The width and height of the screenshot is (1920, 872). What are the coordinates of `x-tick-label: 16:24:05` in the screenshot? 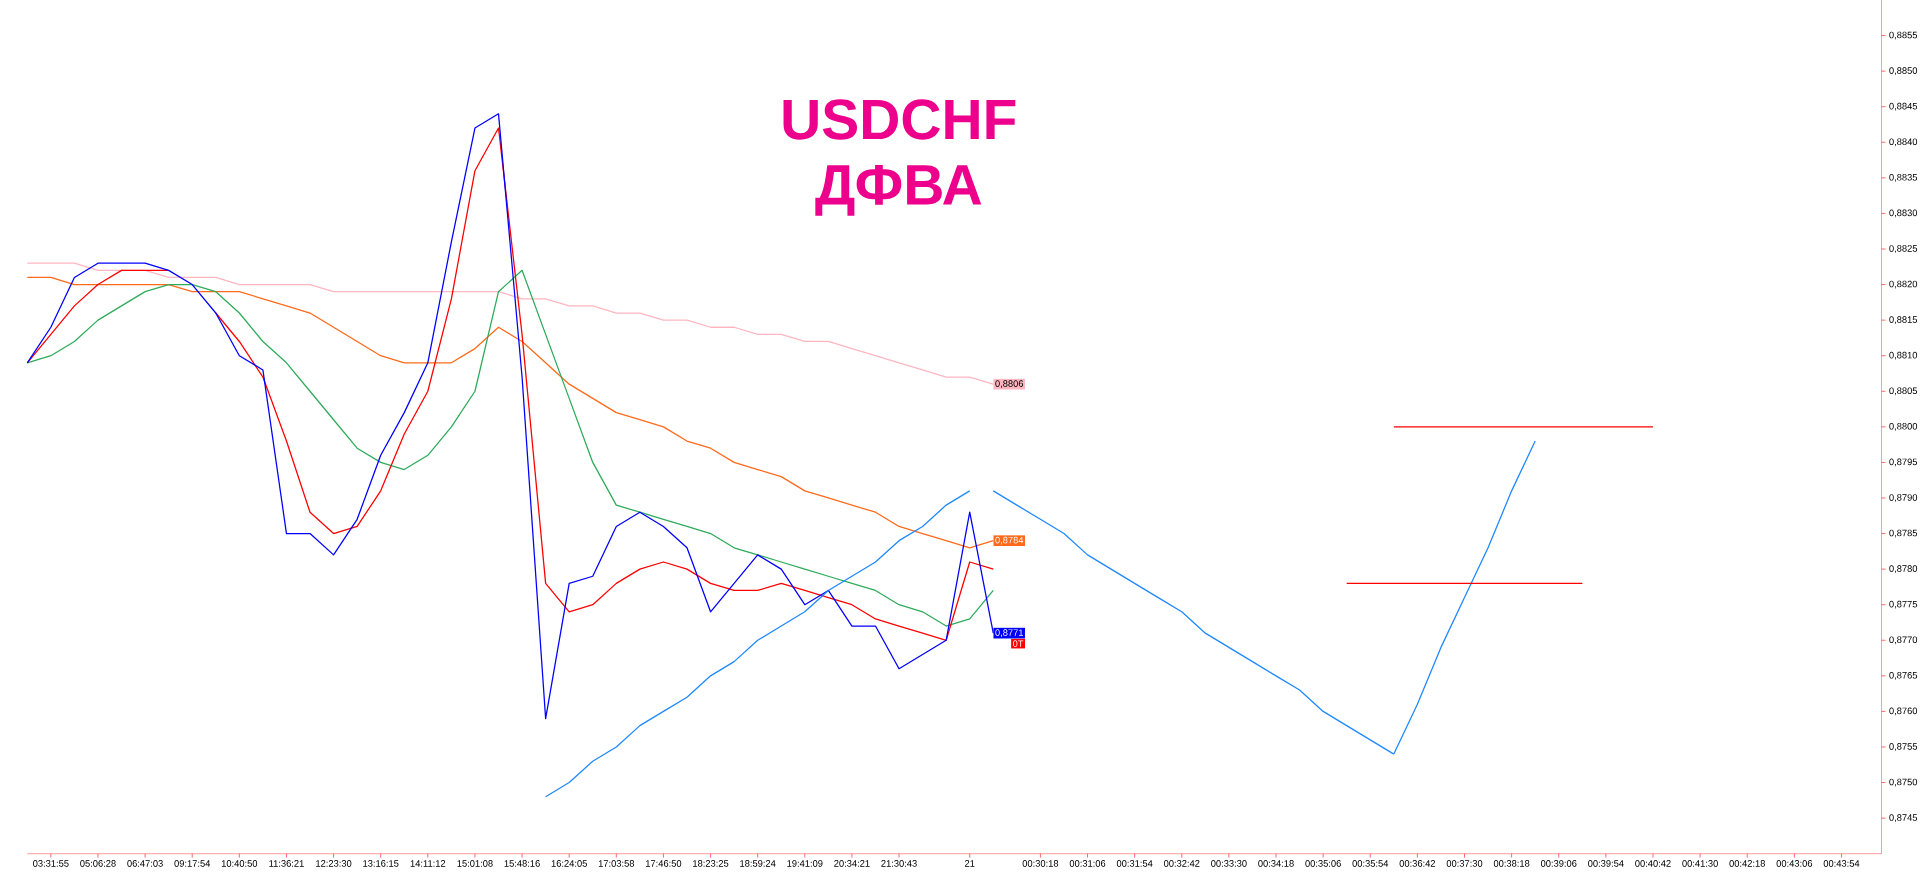 It's located at (569, 863).